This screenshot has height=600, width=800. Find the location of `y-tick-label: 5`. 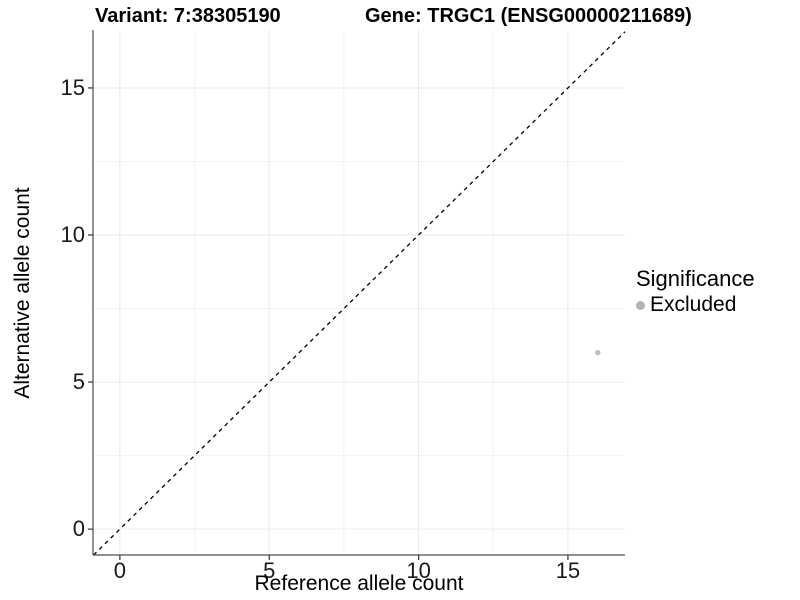

y-tick-label: 5 is located at coordinates (78, 382).